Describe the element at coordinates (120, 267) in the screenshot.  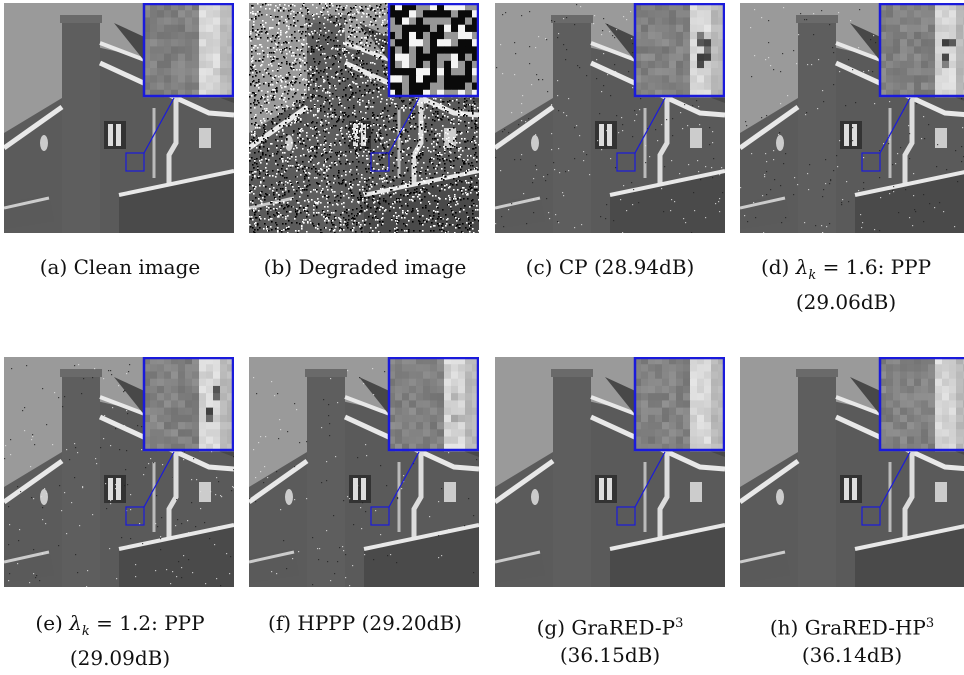
I see `caption-a: (a) Clean image` at that location.